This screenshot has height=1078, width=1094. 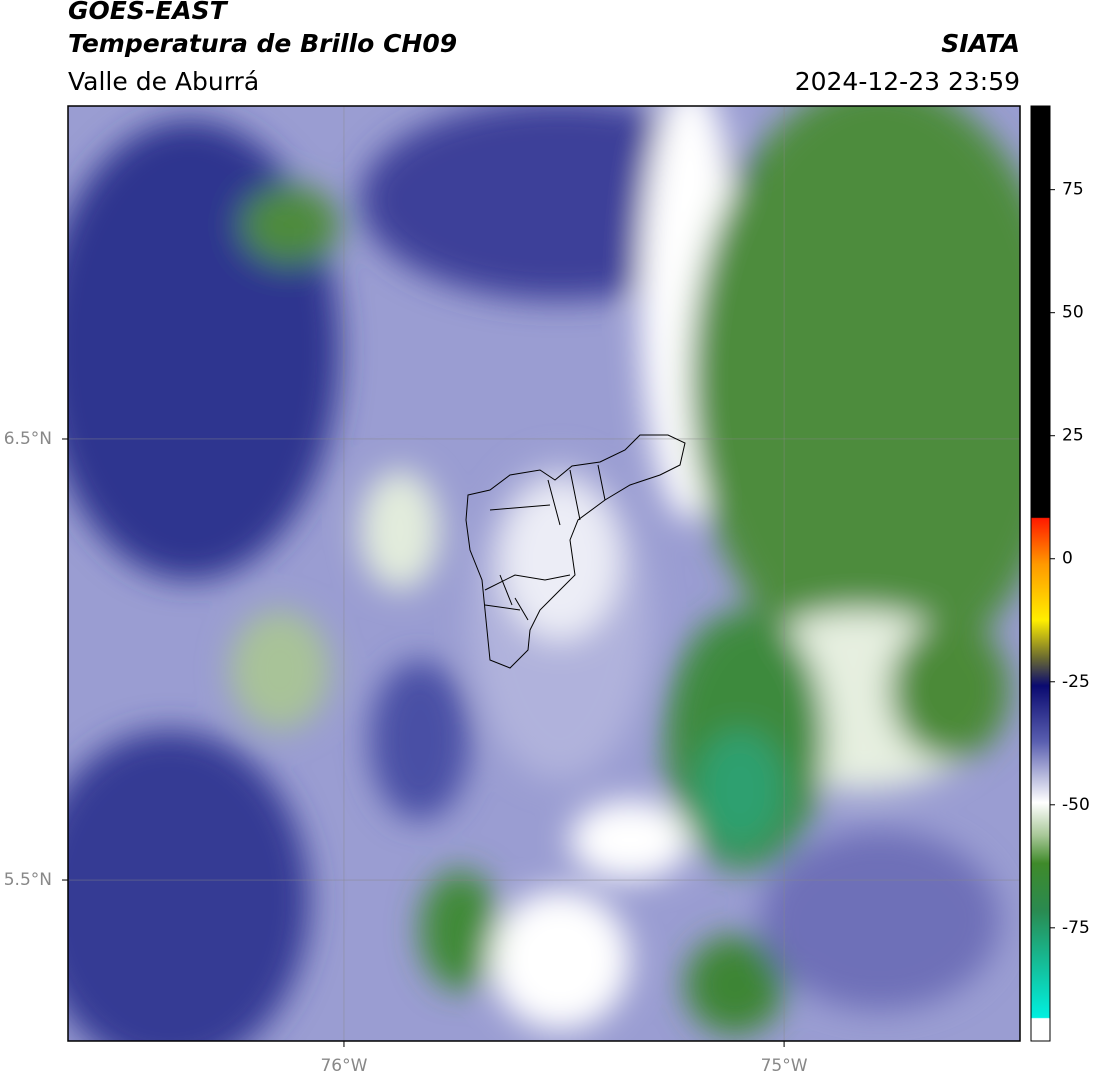 I want to click on colorbar-tick-label: 75, so click(x=1073, y=190).